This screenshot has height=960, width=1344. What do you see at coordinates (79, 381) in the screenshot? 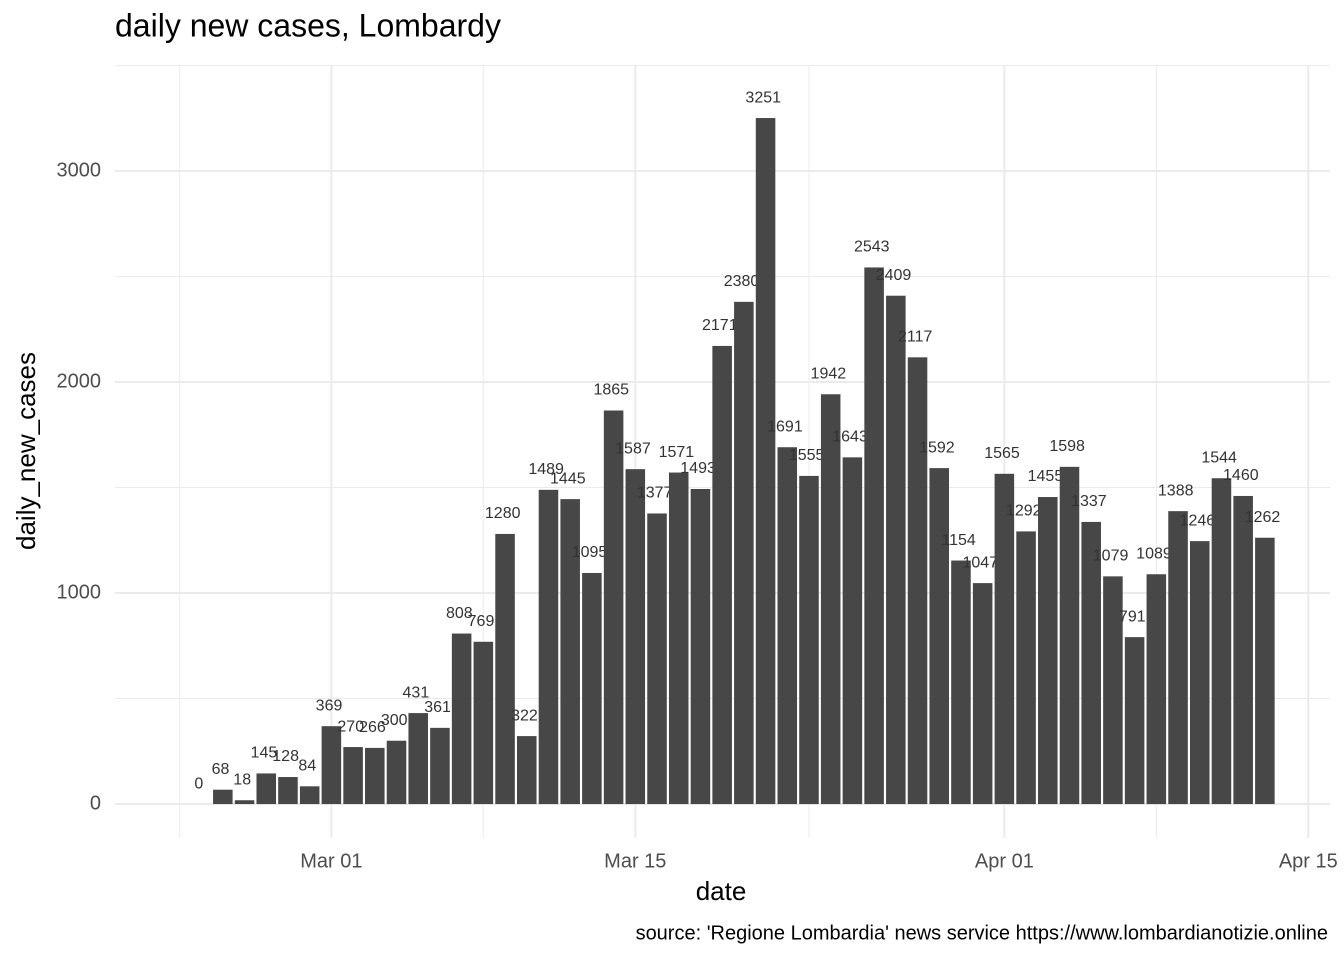
I see `y-tick-label: 2000` at bounding box center [79, 381].